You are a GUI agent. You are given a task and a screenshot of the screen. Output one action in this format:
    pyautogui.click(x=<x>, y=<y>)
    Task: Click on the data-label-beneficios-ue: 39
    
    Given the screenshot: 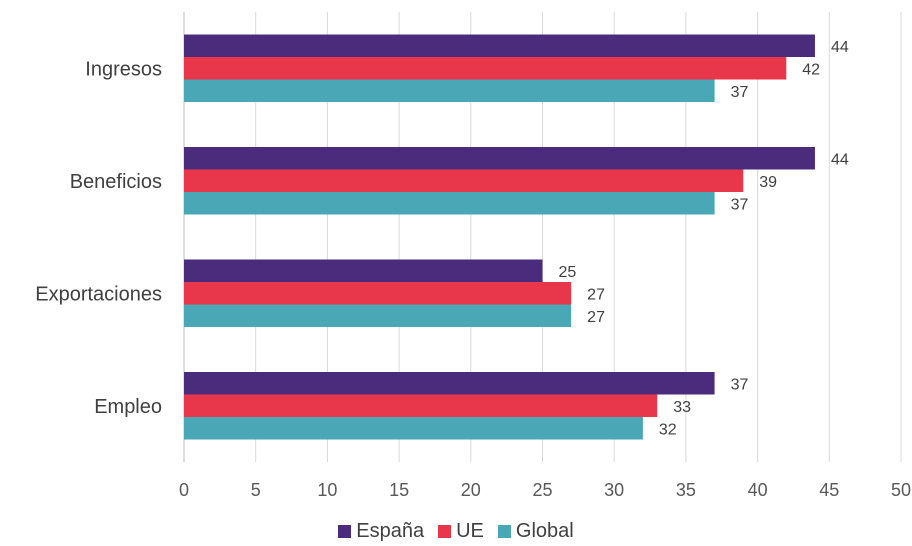 What is the action you would take?
    pyautogui.click(x=768, y=182)
    